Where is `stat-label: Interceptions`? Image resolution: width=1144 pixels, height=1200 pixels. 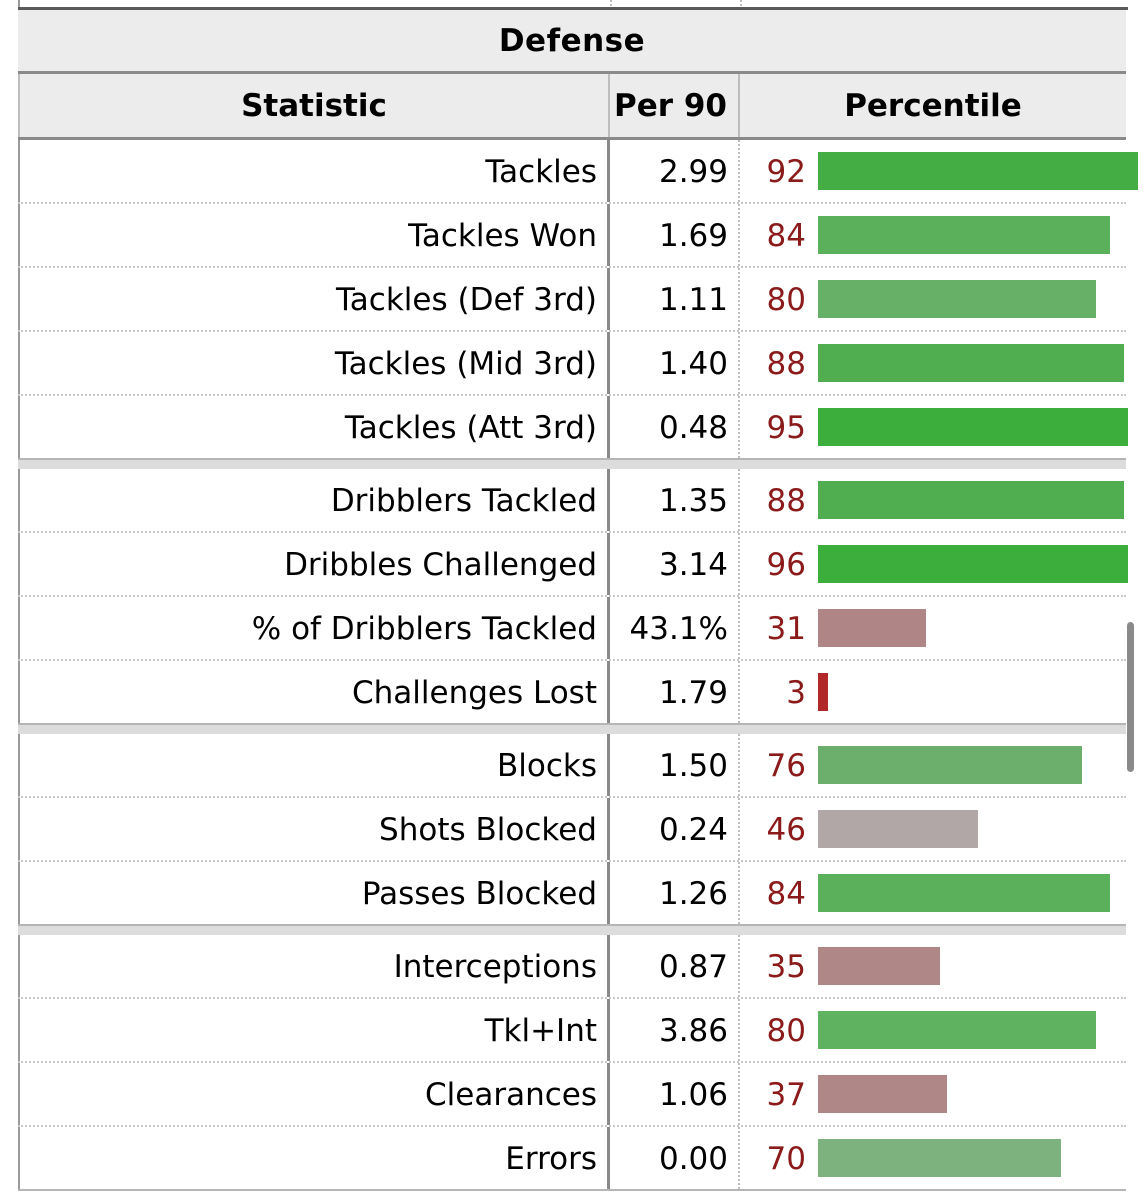
stat-label: Interceptions is located at coordinates (314, 966).